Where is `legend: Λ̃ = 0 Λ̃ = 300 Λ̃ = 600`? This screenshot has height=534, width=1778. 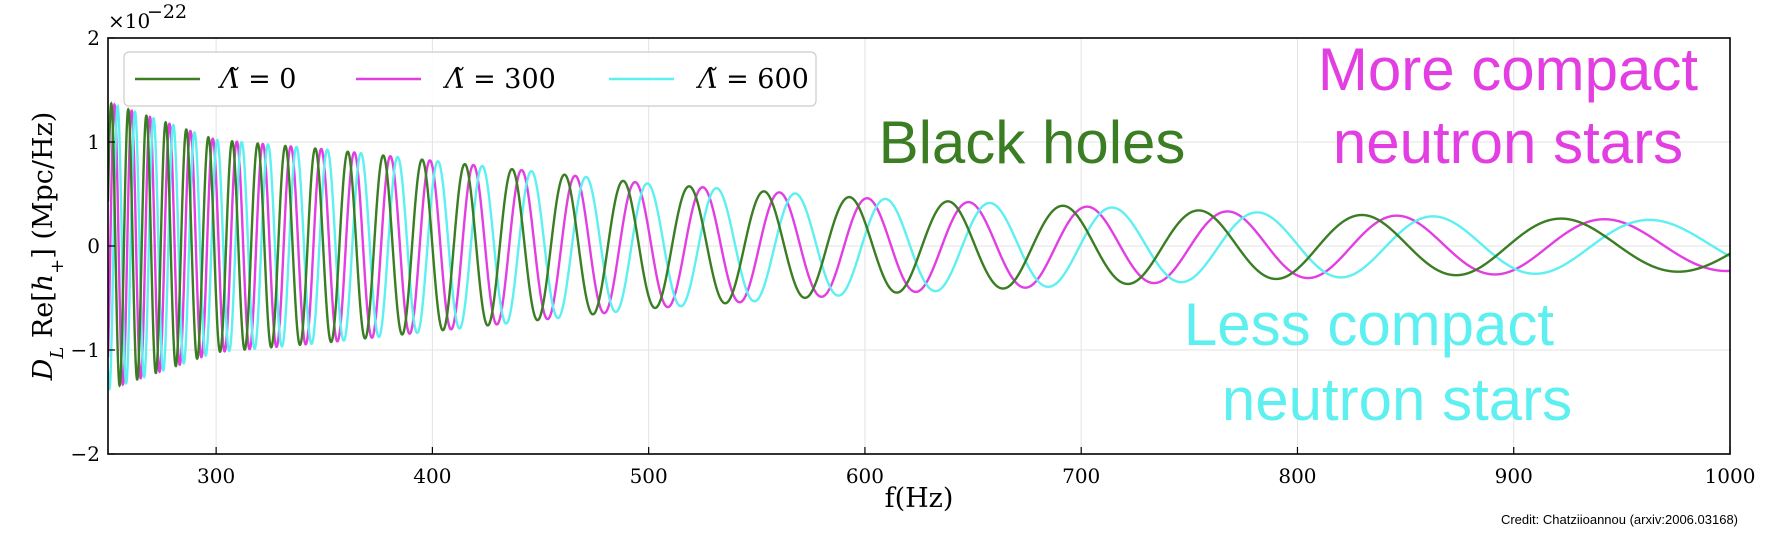
legend: Λ̃ = 0 Λ̃ = 300 Λ̃ = 600 is located at coordinates (470, 79).